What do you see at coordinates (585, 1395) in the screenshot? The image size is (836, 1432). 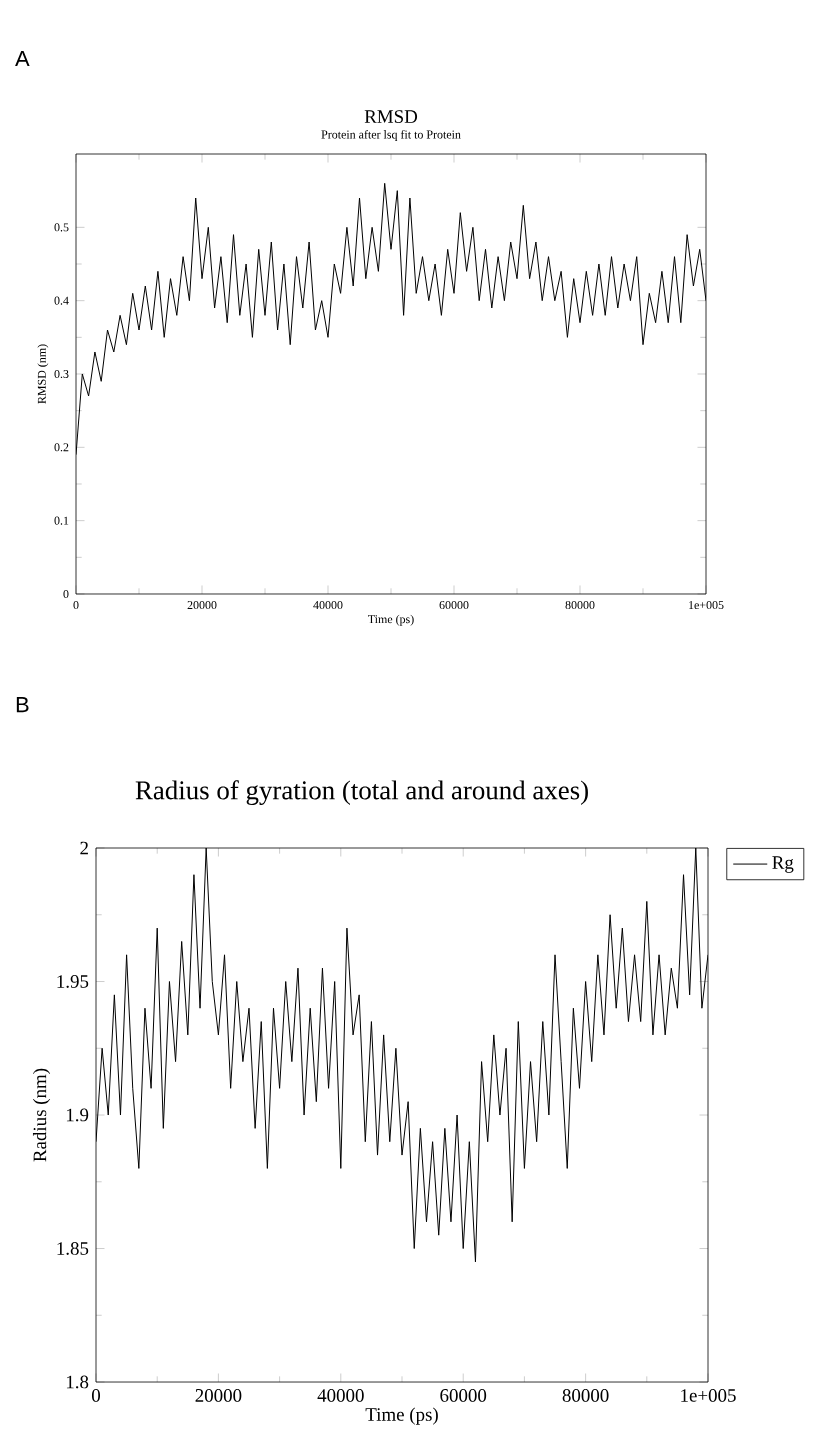 I see `x-tick-label: 80000` at bounding box center [585, 1395].